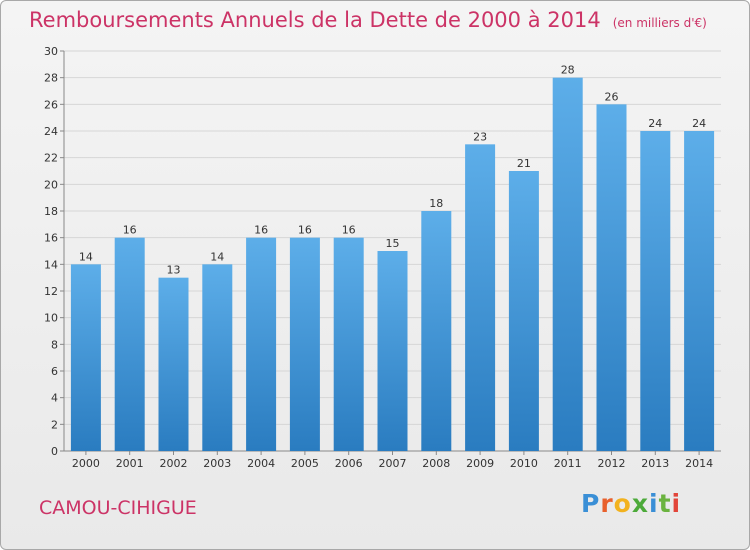 This screenshot has width=750, height=550. I want to click on y-tick-label: 22, so click(51, 158).